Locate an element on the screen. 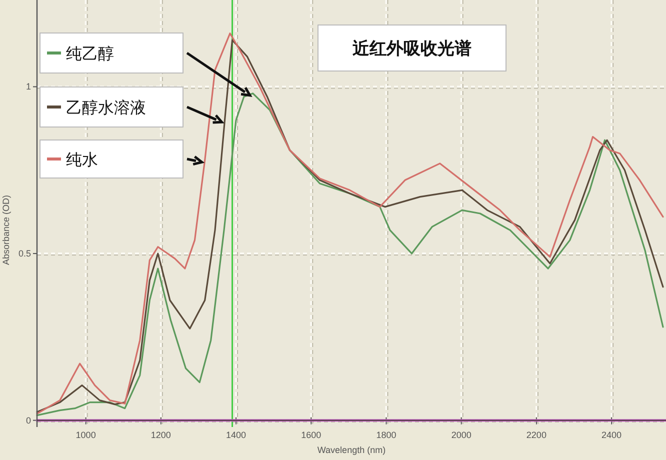 The height and width of the screenshot is (460, 666). y-tick-label: 0.5 is located at coordinates (24, 253).